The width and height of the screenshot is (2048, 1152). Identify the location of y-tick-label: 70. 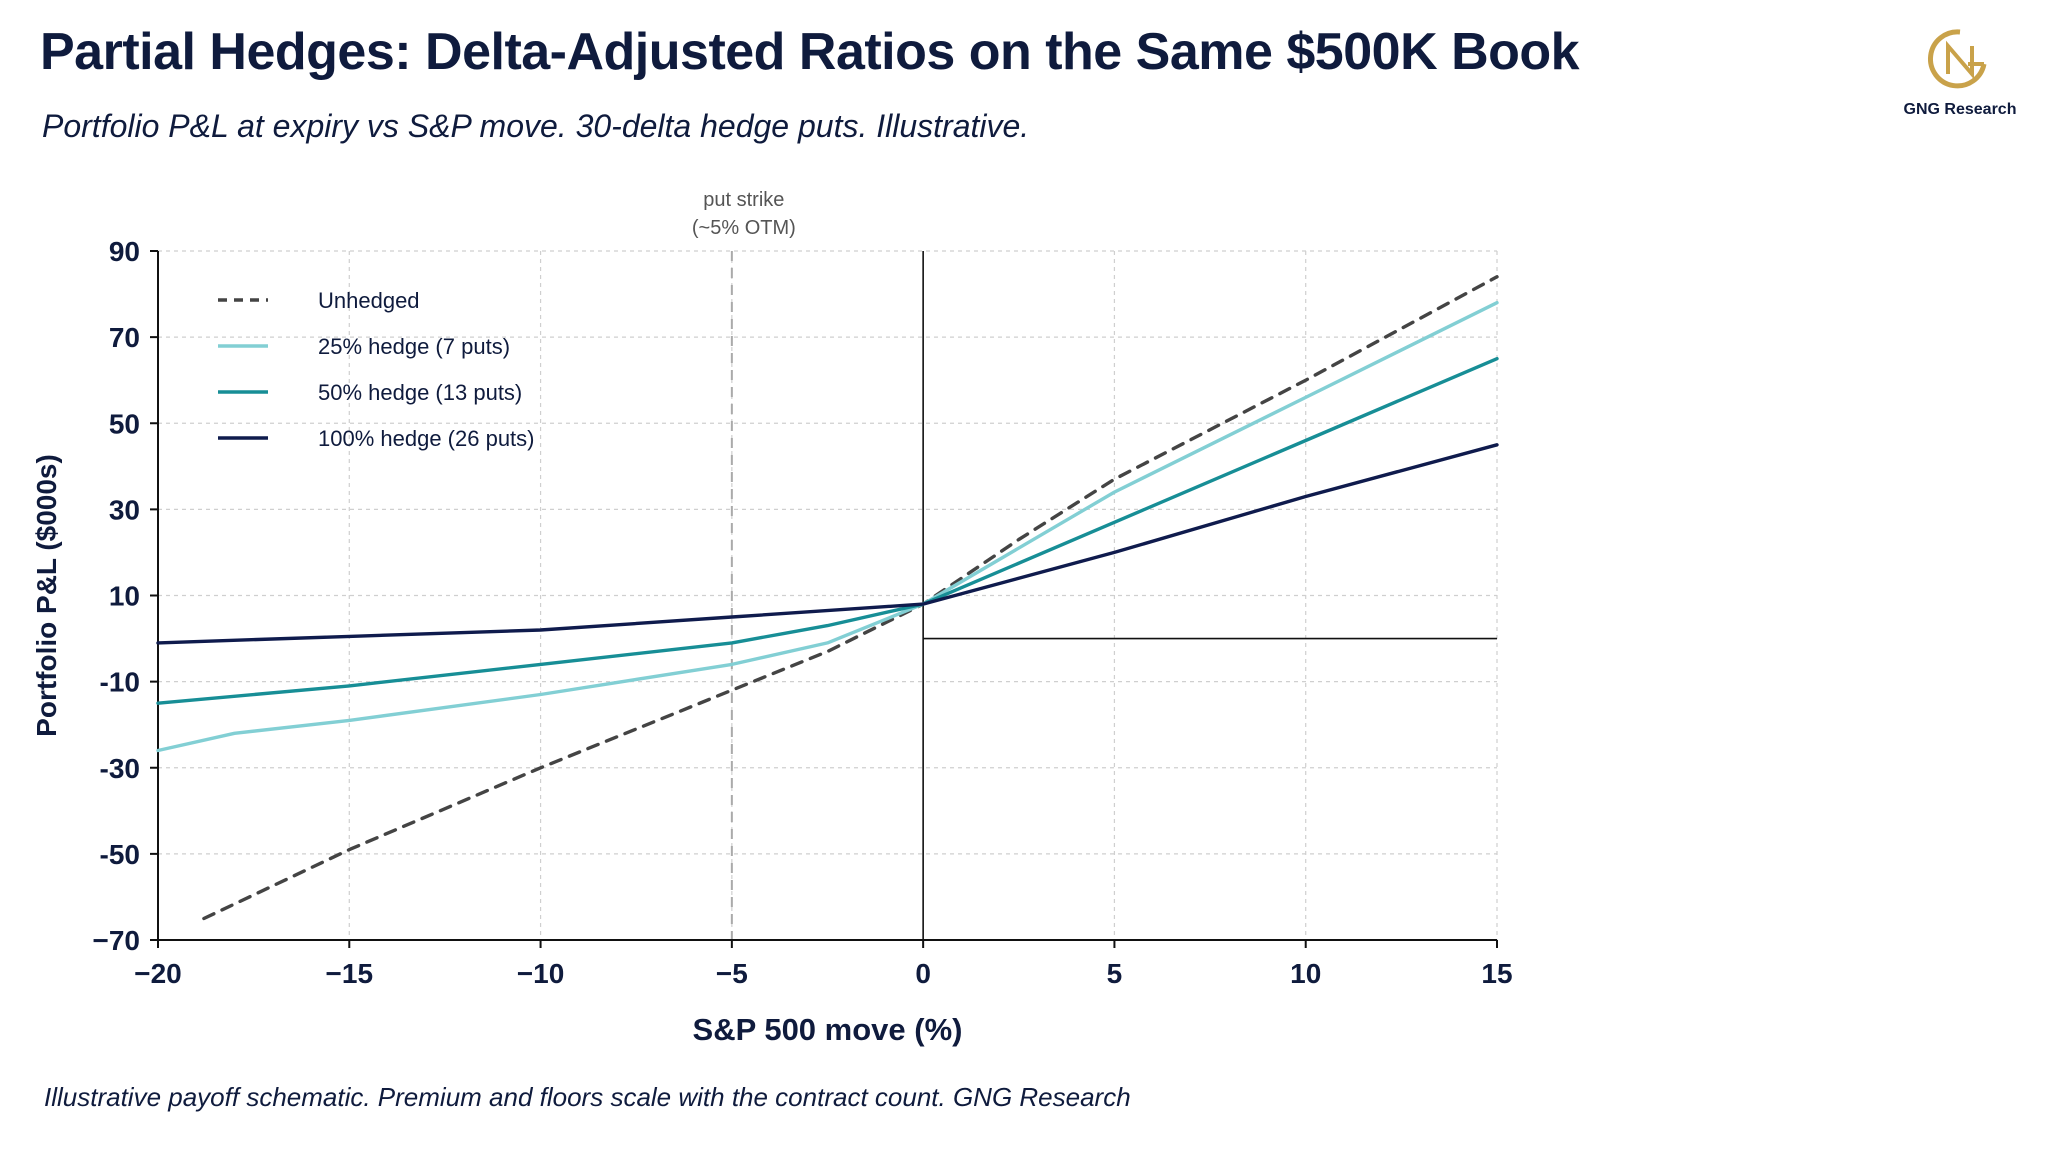
(124, 337).